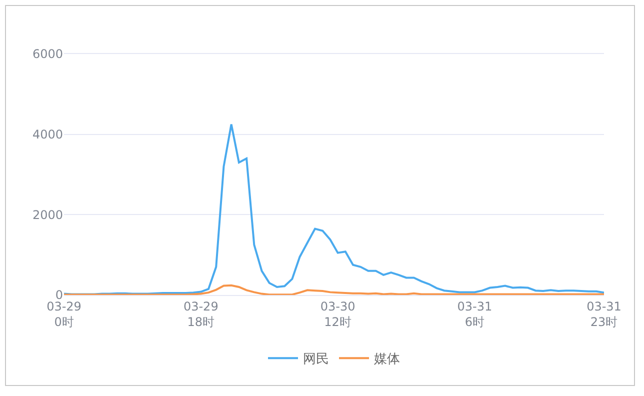 Image resolution: width=644 pixels, height=396 pixels. Describe the element at coordinates (334, 289) in the screenshot. I see `line-series` at that location.